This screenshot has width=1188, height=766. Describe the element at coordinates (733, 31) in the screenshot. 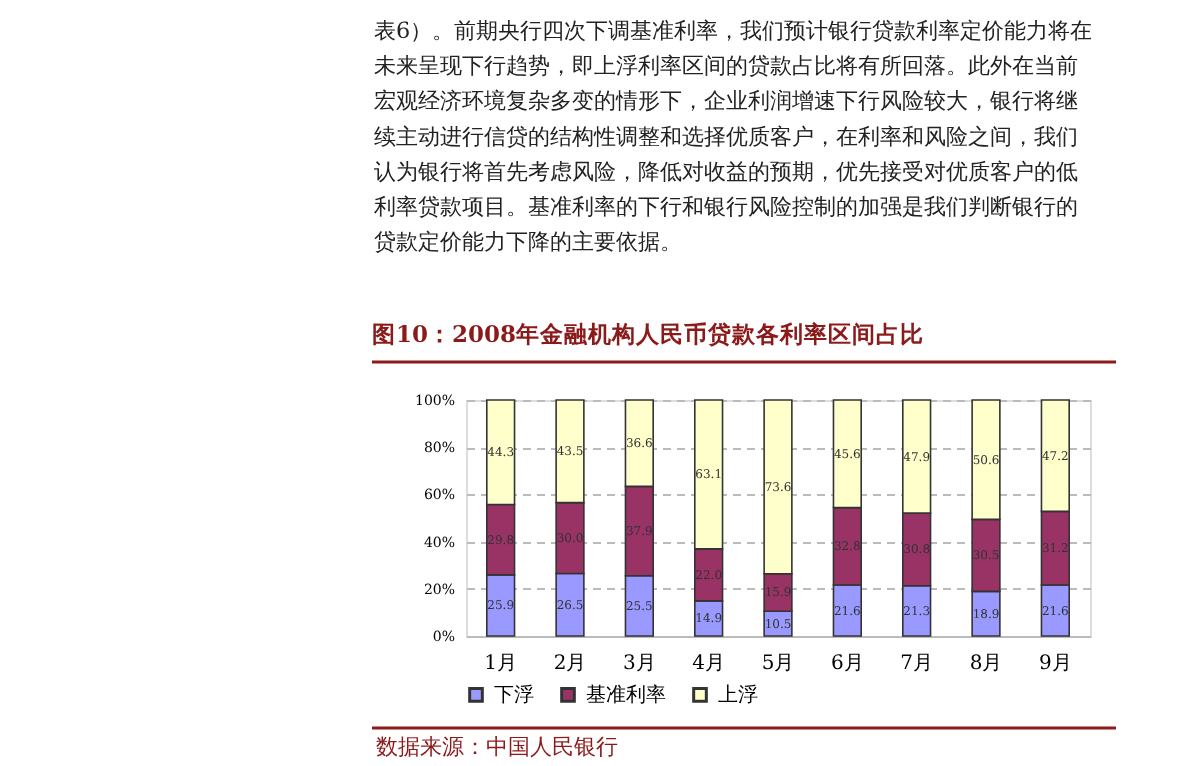

I see `text: 表6）。前期央行四次下调基准利率，我们预计银行贷款利率定价能力将在` at that location.